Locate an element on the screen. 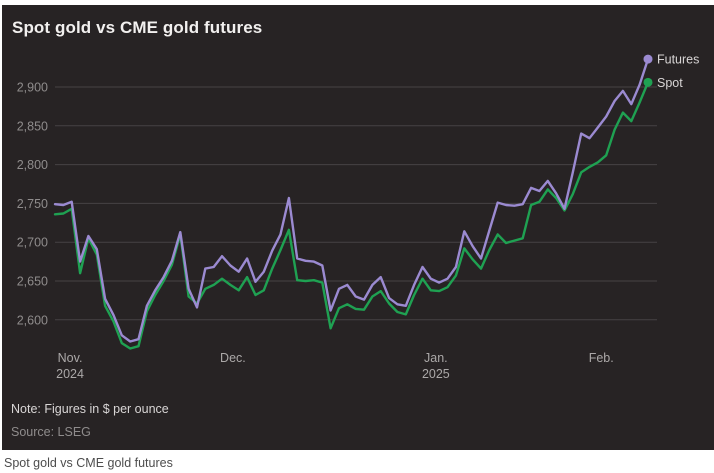 The width and height of the screenshot is (714, 473). chart-title: Spot gold vs CME gold futures is located at coordinates (137, 27).